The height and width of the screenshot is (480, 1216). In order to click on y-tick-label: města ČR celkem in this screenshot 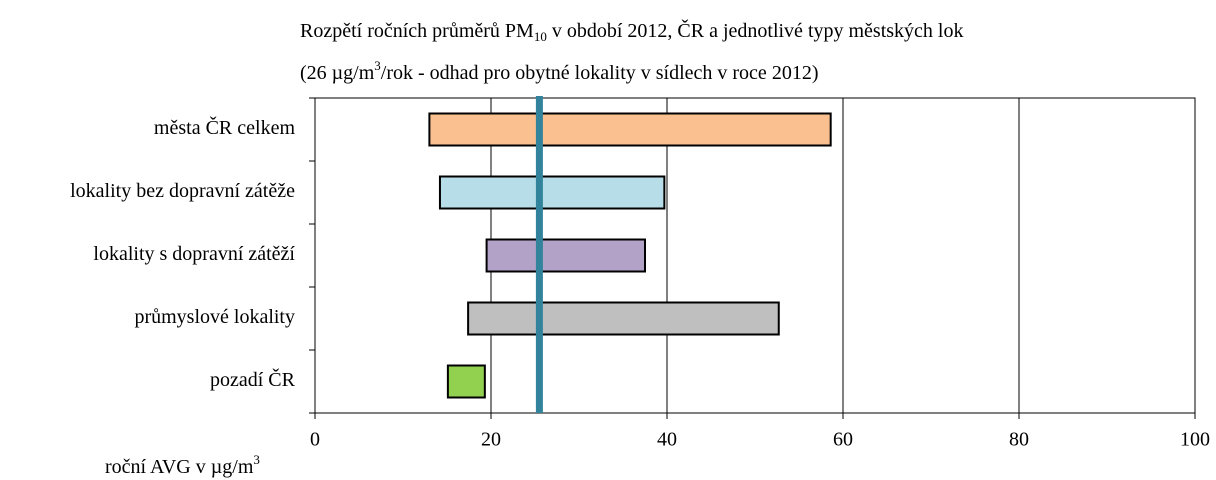, I will do `click(225, 127)`.